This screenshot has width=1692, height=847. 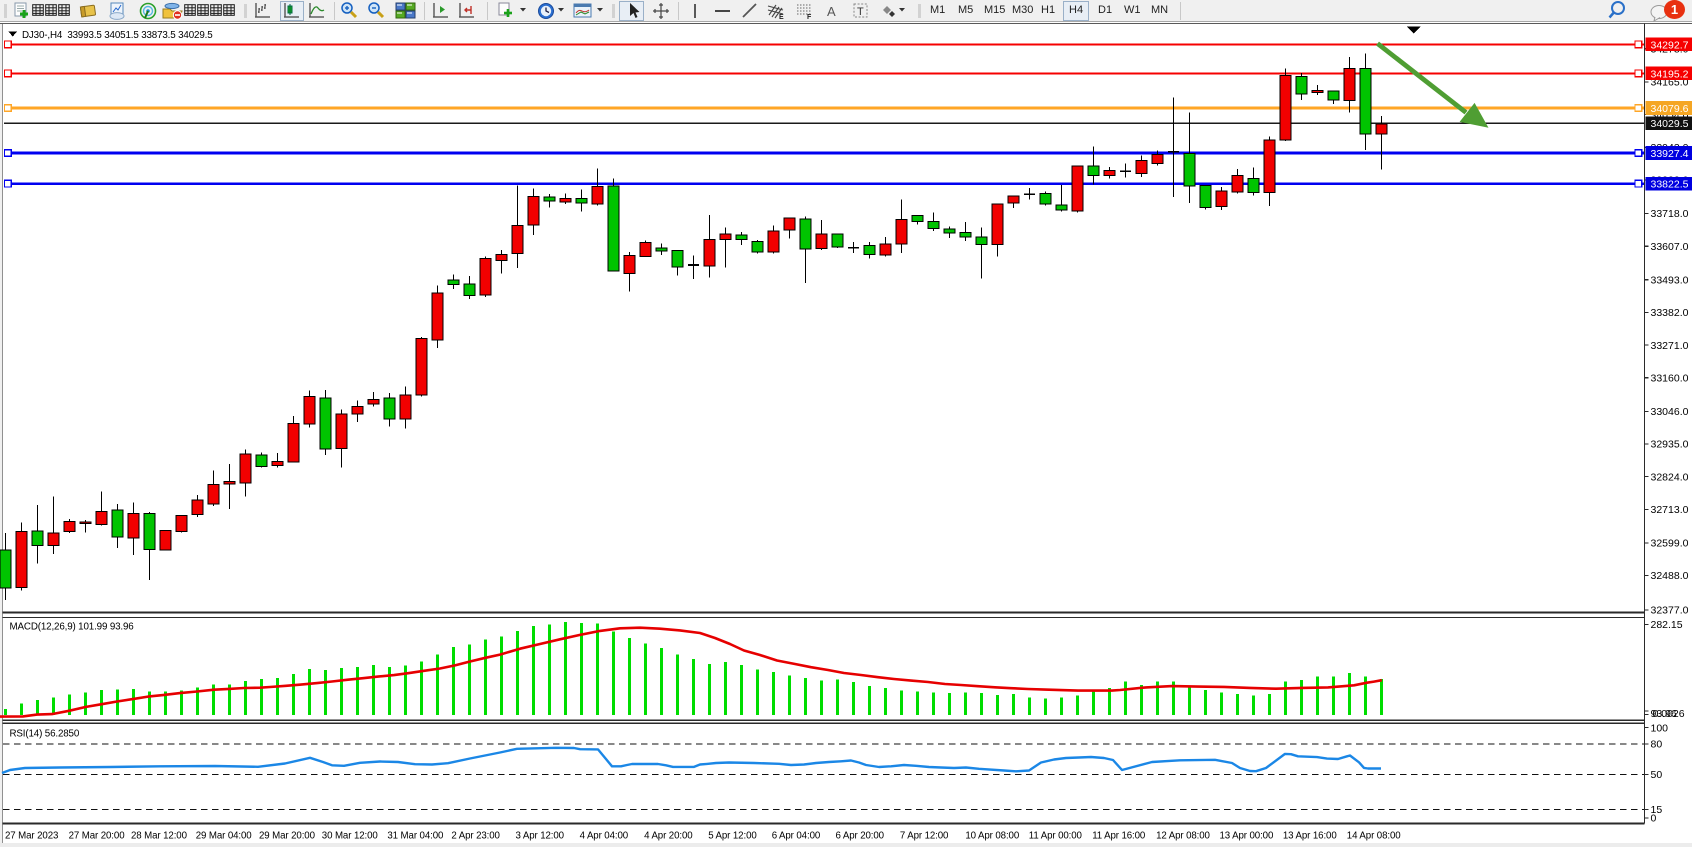 I want to click on svg-text: 28 Mar 12:00, so click(x=159, y=836).